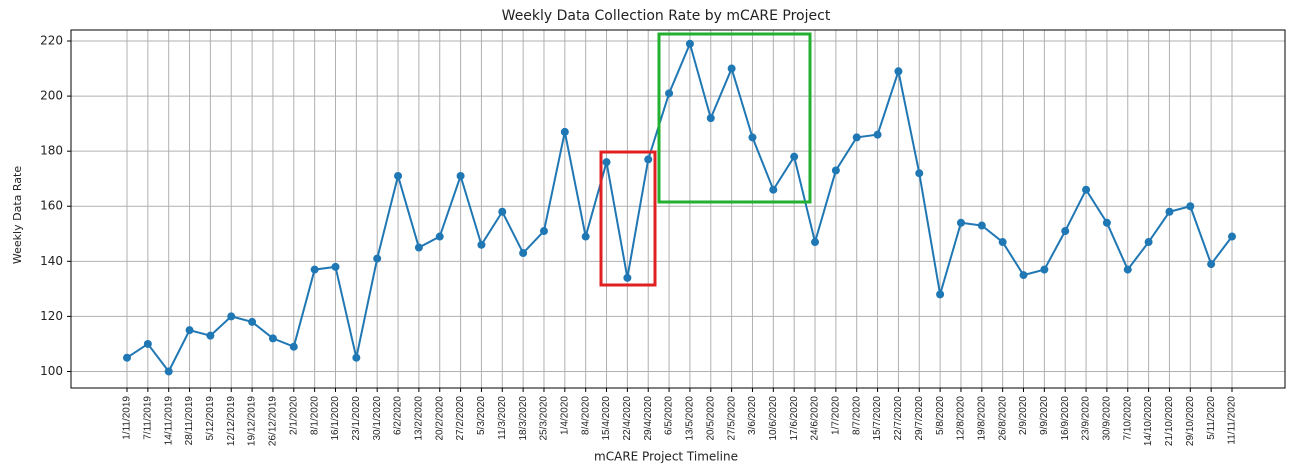 The height and width of the screenshot is (464, 1290). What do you see at coordinates (794, 418) in the screenshot?
I see `x-tick-label: 17/6/2020` at bounding box center [794, 418].